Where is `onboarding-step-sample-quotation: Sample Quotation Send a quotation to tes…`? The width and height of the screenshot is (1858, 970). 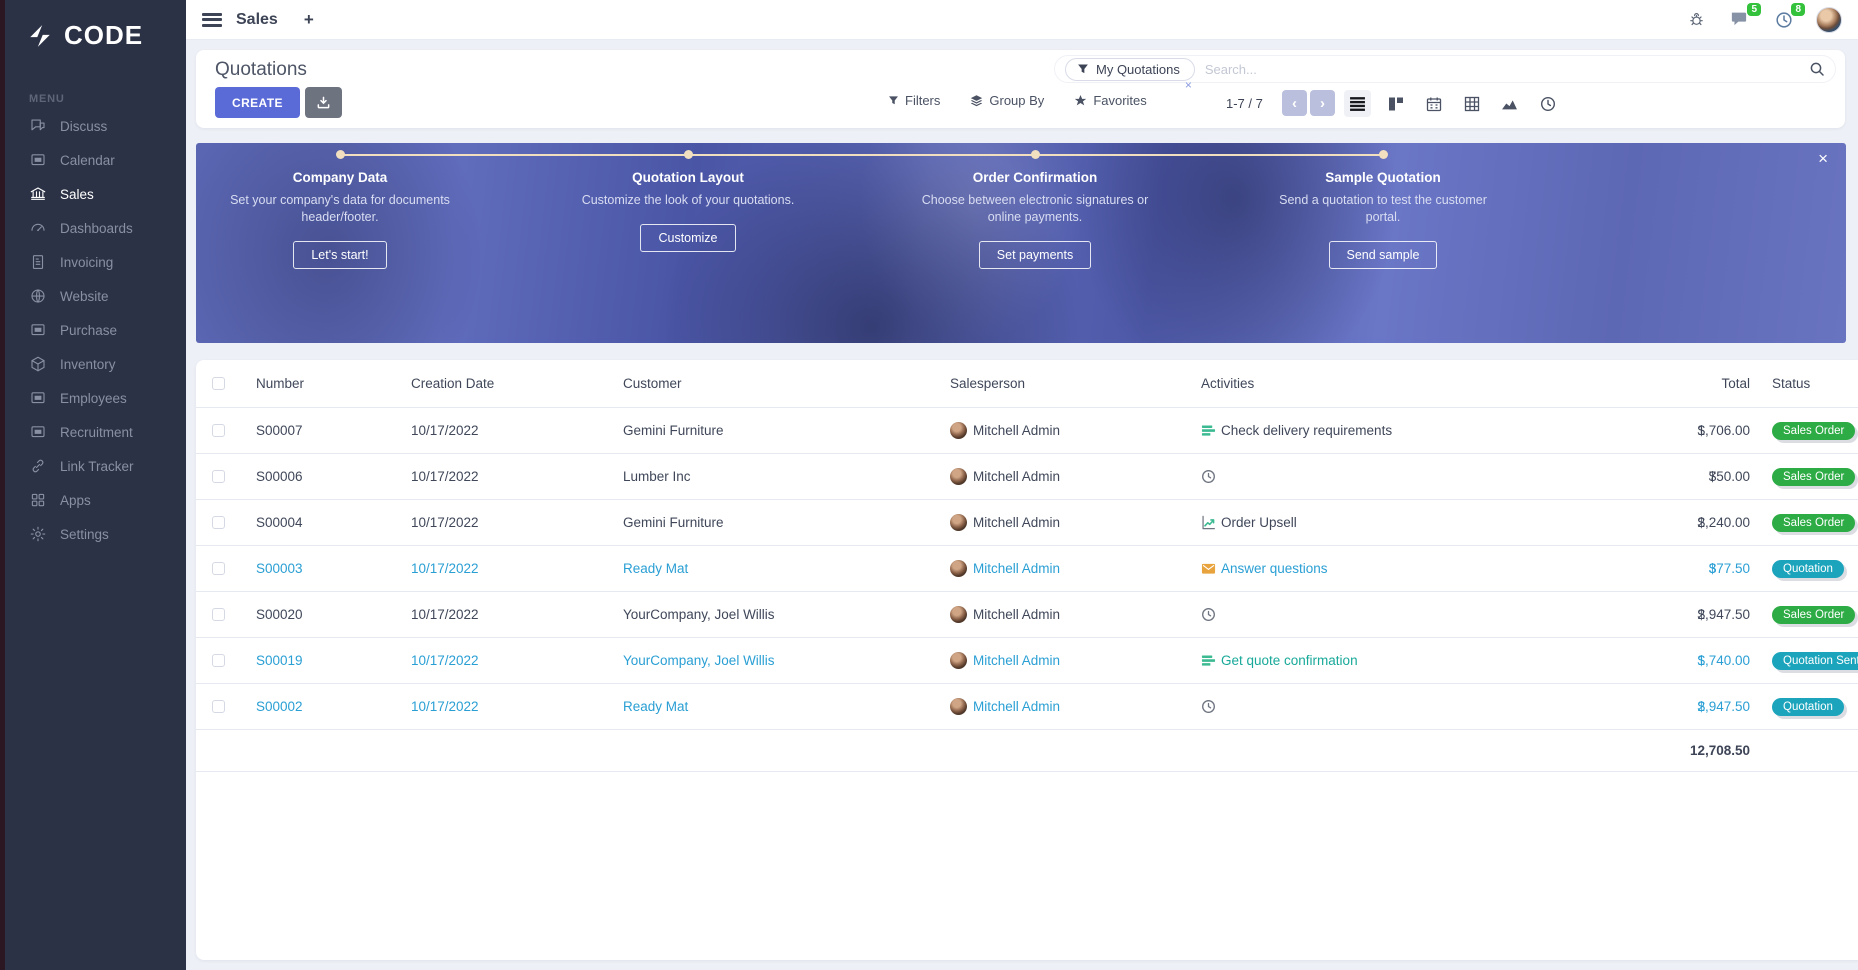 onboarding-step-sample-quotation: Sample Quotation Send a quotation to tes… is located at coordinates (1383, 219).